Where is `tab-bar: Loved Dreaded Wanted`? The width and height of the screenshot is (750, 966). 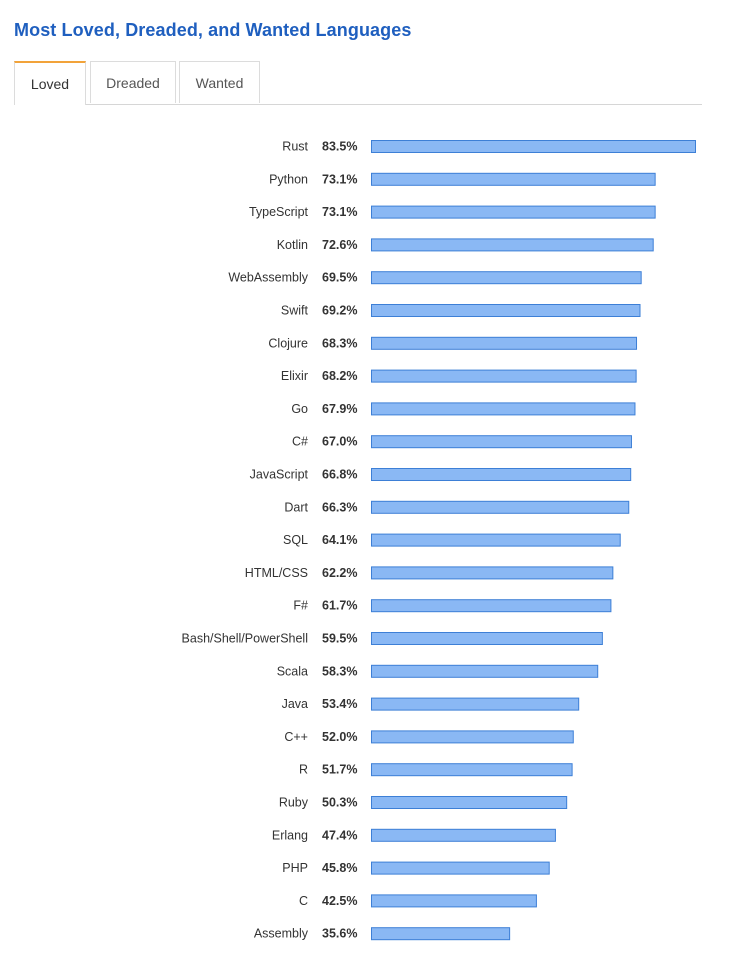
tab-bar: Loved Dreaded Wanted is located at coordinates (358, 83).